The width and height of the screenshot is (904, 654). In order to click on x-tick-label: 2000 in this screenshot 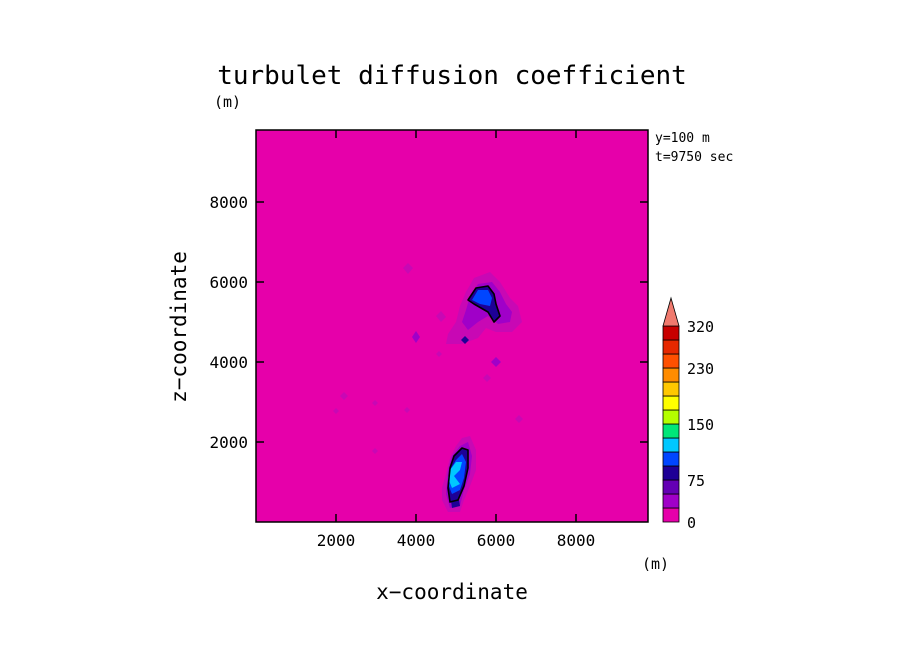, I will do `click(336, 540)`.